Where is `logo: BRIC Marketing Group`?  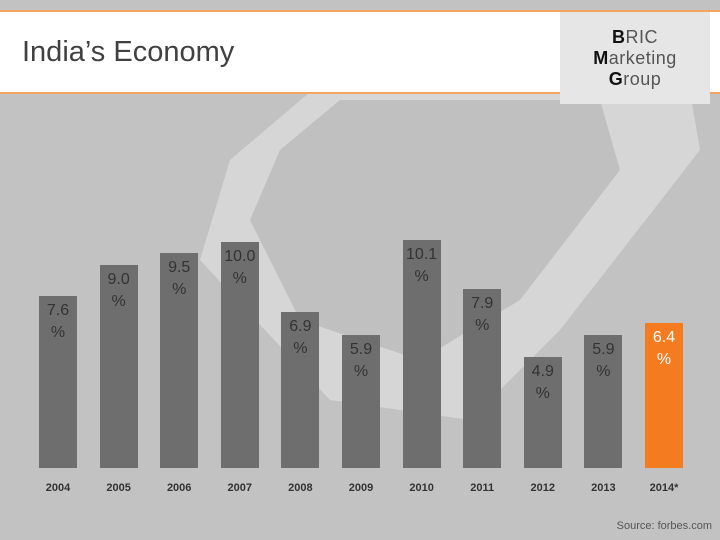
logo: BRIC Marketing Group is located at coordinates (635, 58).